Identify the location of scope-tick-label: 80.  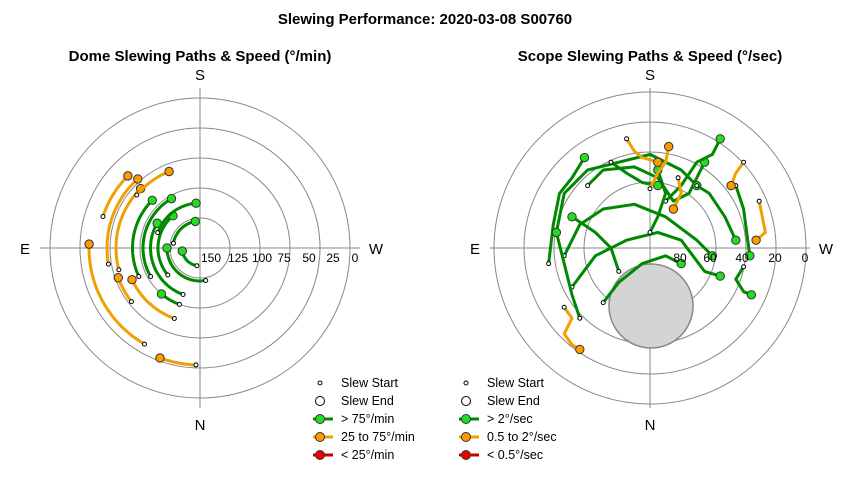
(680, 258).